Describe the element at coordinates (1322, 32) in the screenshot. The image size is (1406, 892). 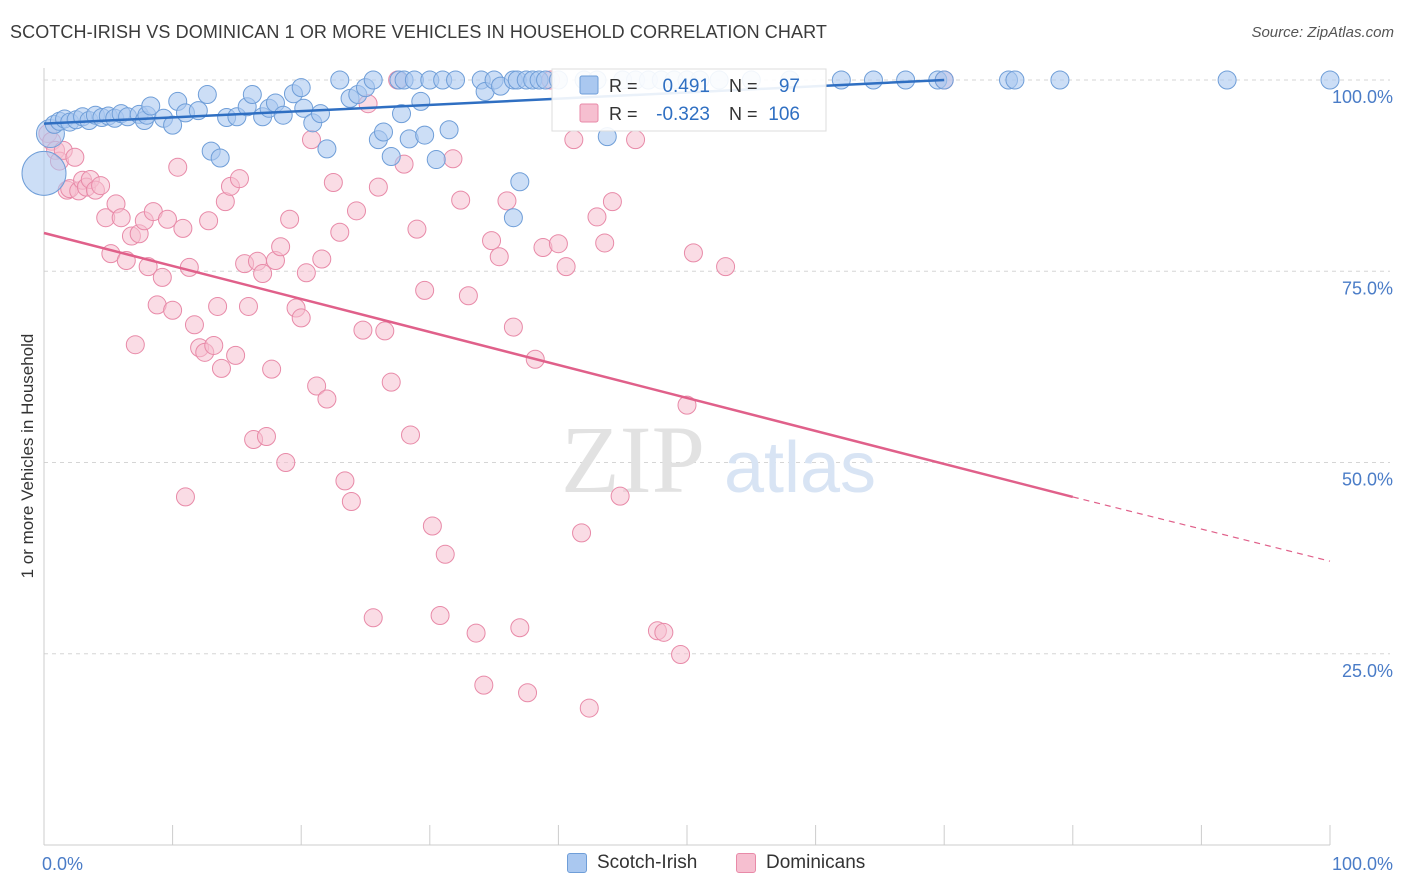
I see `source-label: Source: ZipAtlas.com` at that location.